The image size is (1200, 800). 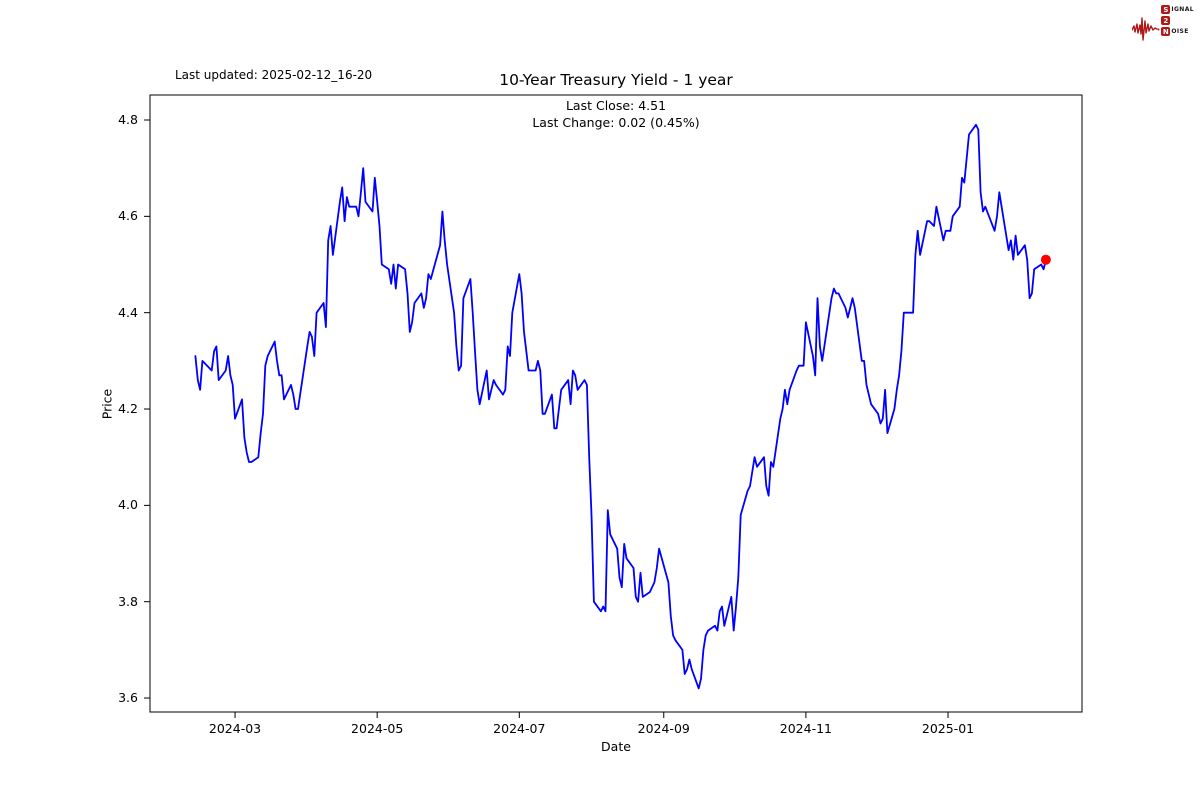 I want to click on logo-row-noise: N OISE, so click(x=1177, y=31).